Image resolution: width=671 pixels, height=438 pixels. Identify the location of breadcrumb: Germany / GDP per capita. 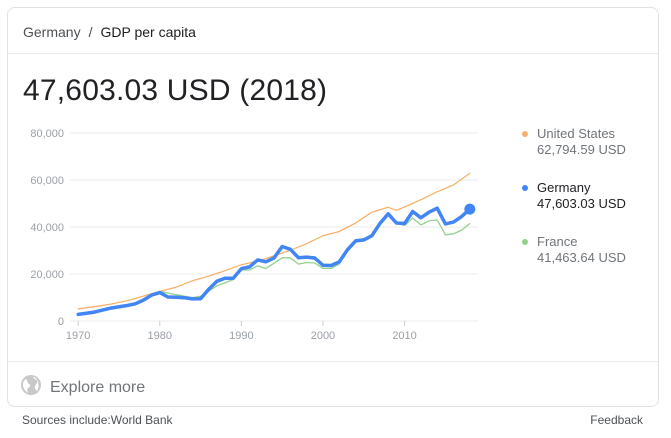
(109, 32).